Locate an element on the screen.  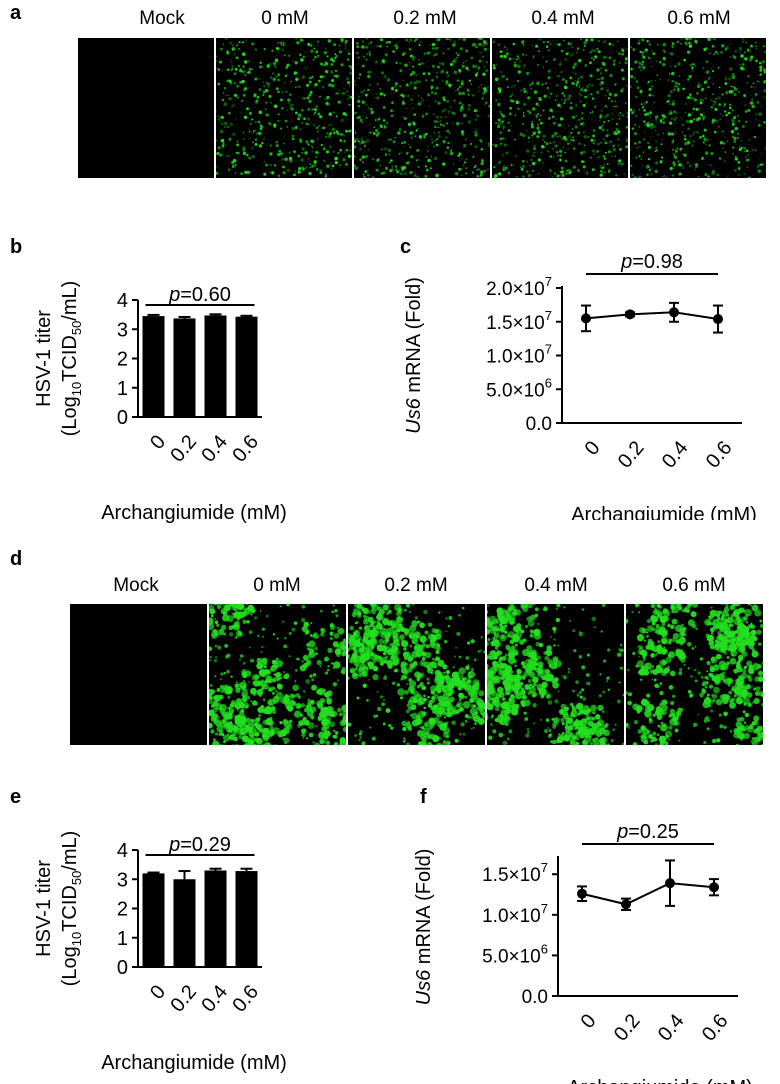
p-rest: =0.29 is located at coordinates (205, 845).